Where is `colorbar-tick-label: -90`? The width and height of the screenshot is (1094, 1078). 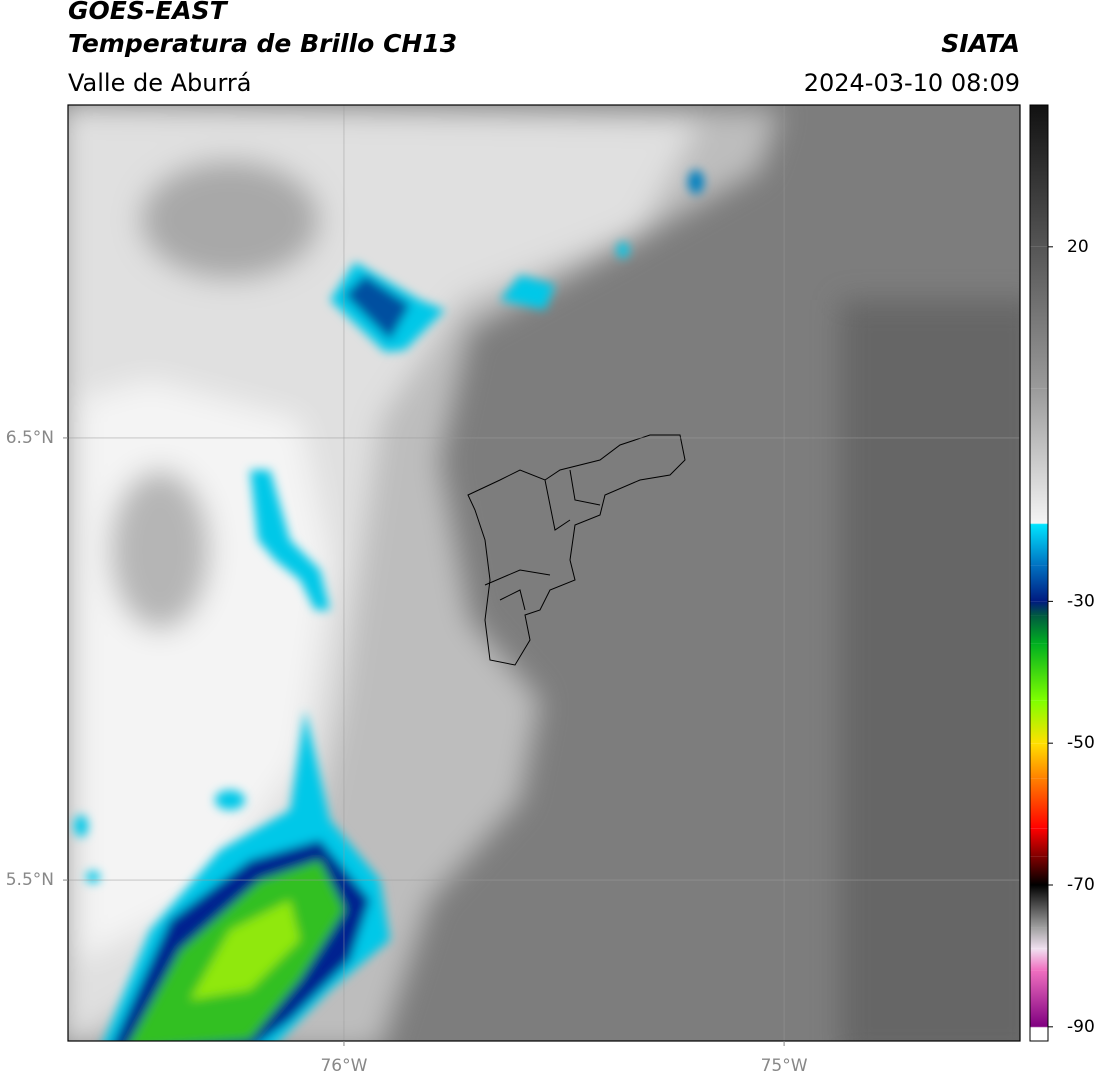 colorbar-tick-label: -90 is located at coordinates (1080, 1027).